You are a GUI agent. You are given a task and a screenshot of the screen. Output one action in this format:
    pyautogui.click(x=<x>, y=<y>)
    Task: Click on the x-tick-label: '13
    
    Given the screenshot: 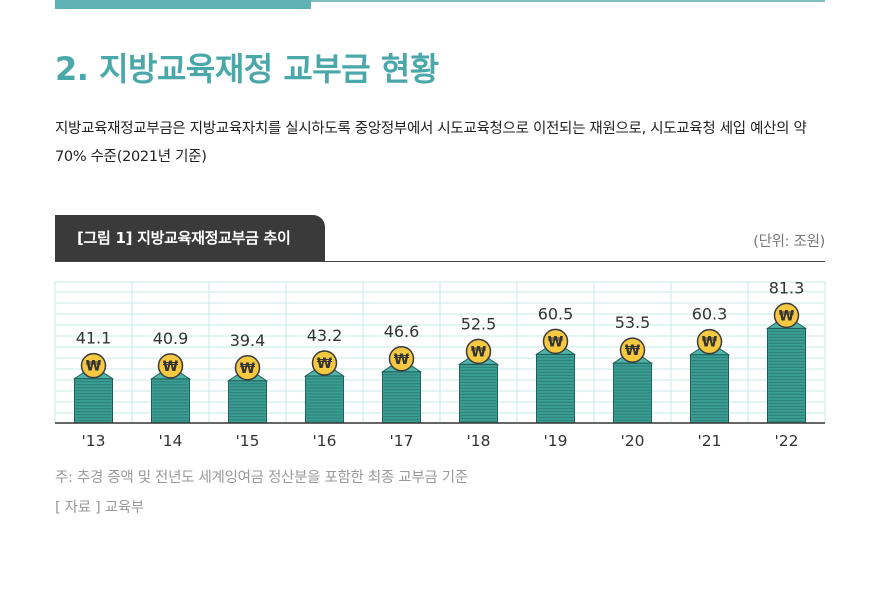 What is the action you would take?
    pyautogui.click(x=94, y=441)
    